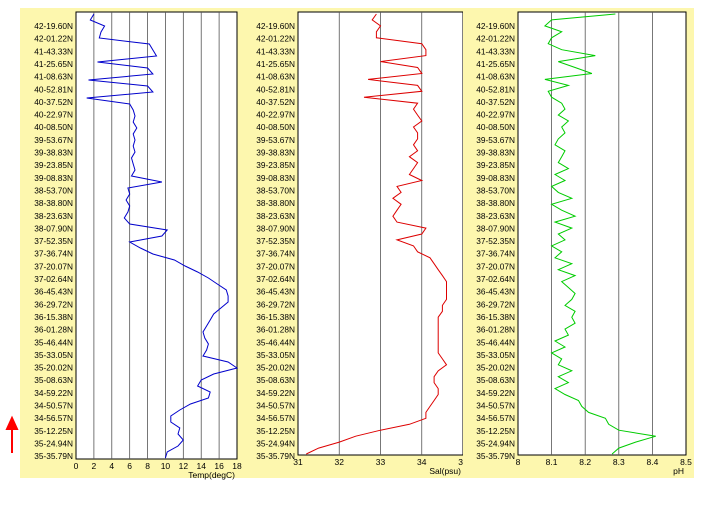  Describe the element at coordinates (53, 190) in the screenshot. I see `latitude-label: 38-53.70N` at that location.